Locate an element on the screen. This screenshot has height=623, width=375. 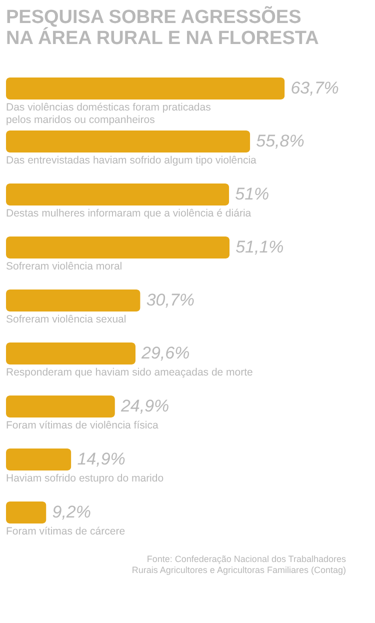
data-label: 14,9% is located at coordinates (101, 459).